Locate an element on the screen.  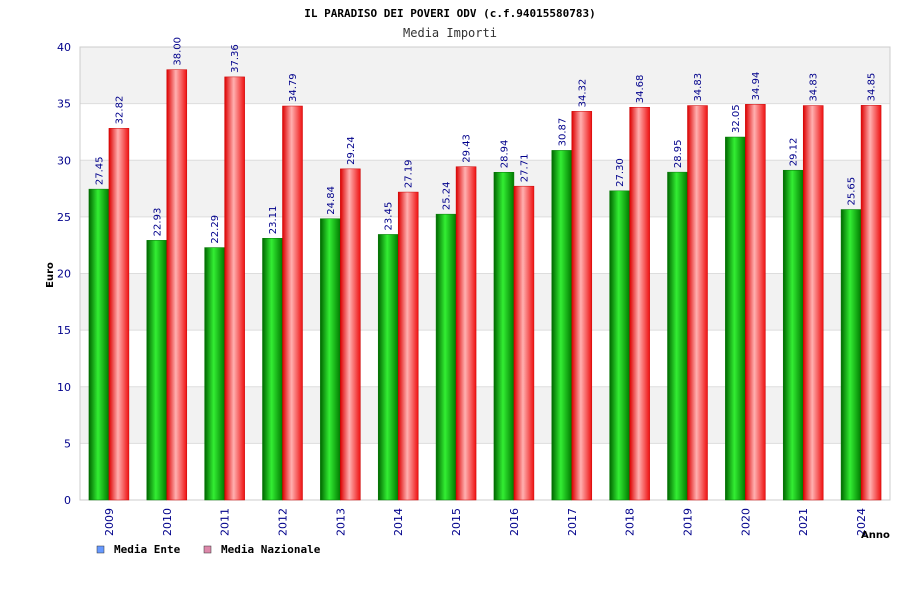
data-label-media-ente-2016: 28.94 is located at coordinates (504, 154).